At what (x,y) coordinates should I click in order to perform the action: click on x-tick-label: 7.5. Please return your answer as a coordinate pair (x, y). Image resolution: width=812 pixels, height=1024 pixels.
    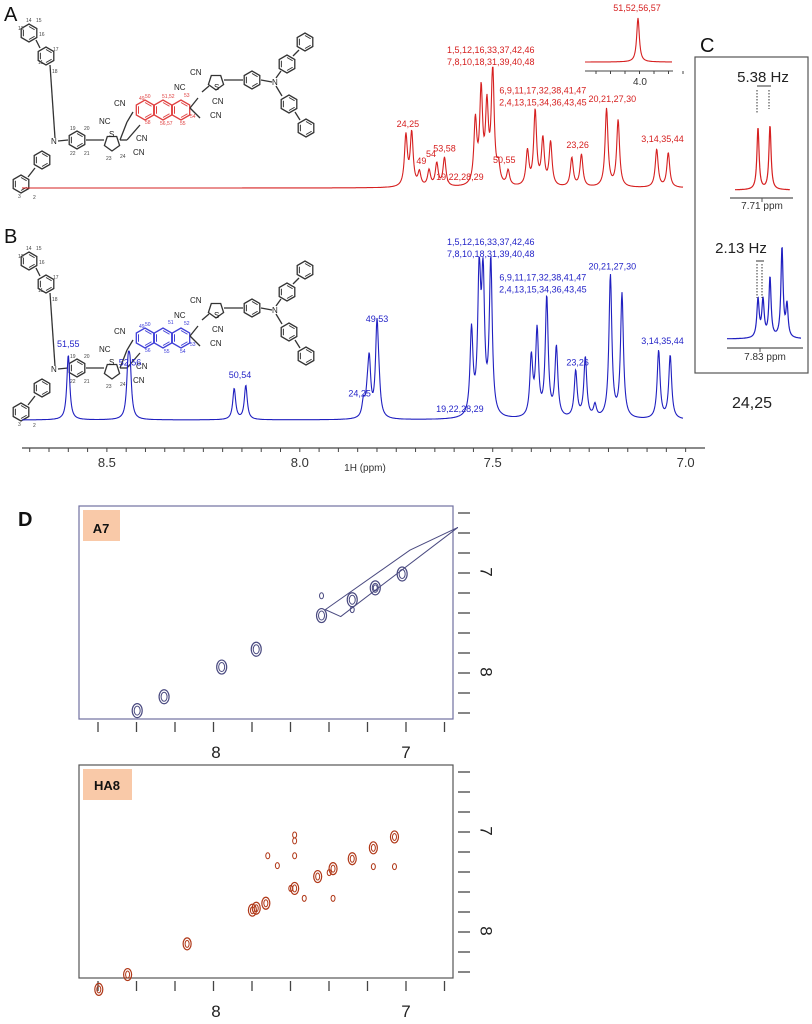
    Looking at the image, I should click on (493, 462).